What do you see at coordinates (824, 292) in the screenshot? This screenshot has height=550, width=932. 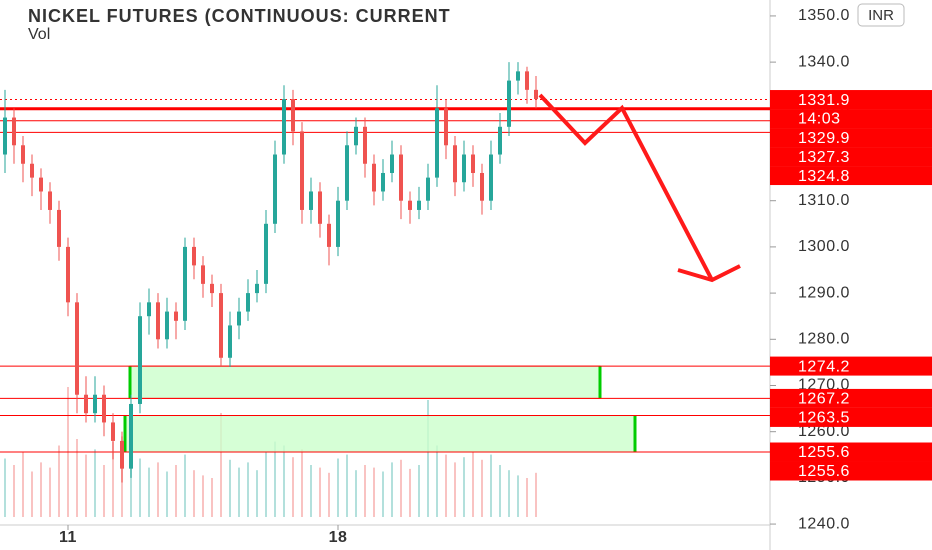 I see `y-tick-label: 1290.0` at bounding box center [824, 292].